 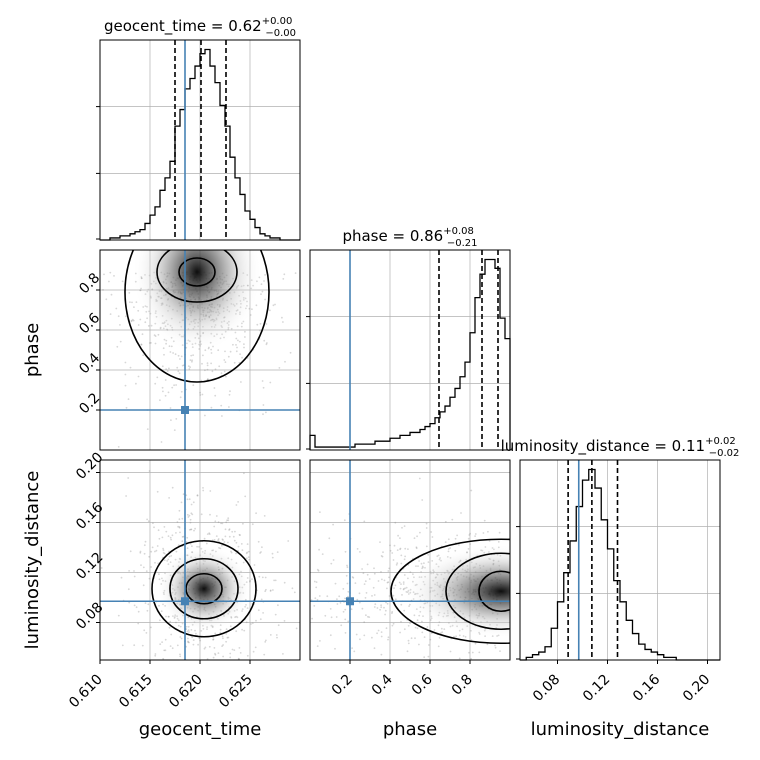 I want to click on x-axis-label-phase: phase, so click(x=410, y=729).